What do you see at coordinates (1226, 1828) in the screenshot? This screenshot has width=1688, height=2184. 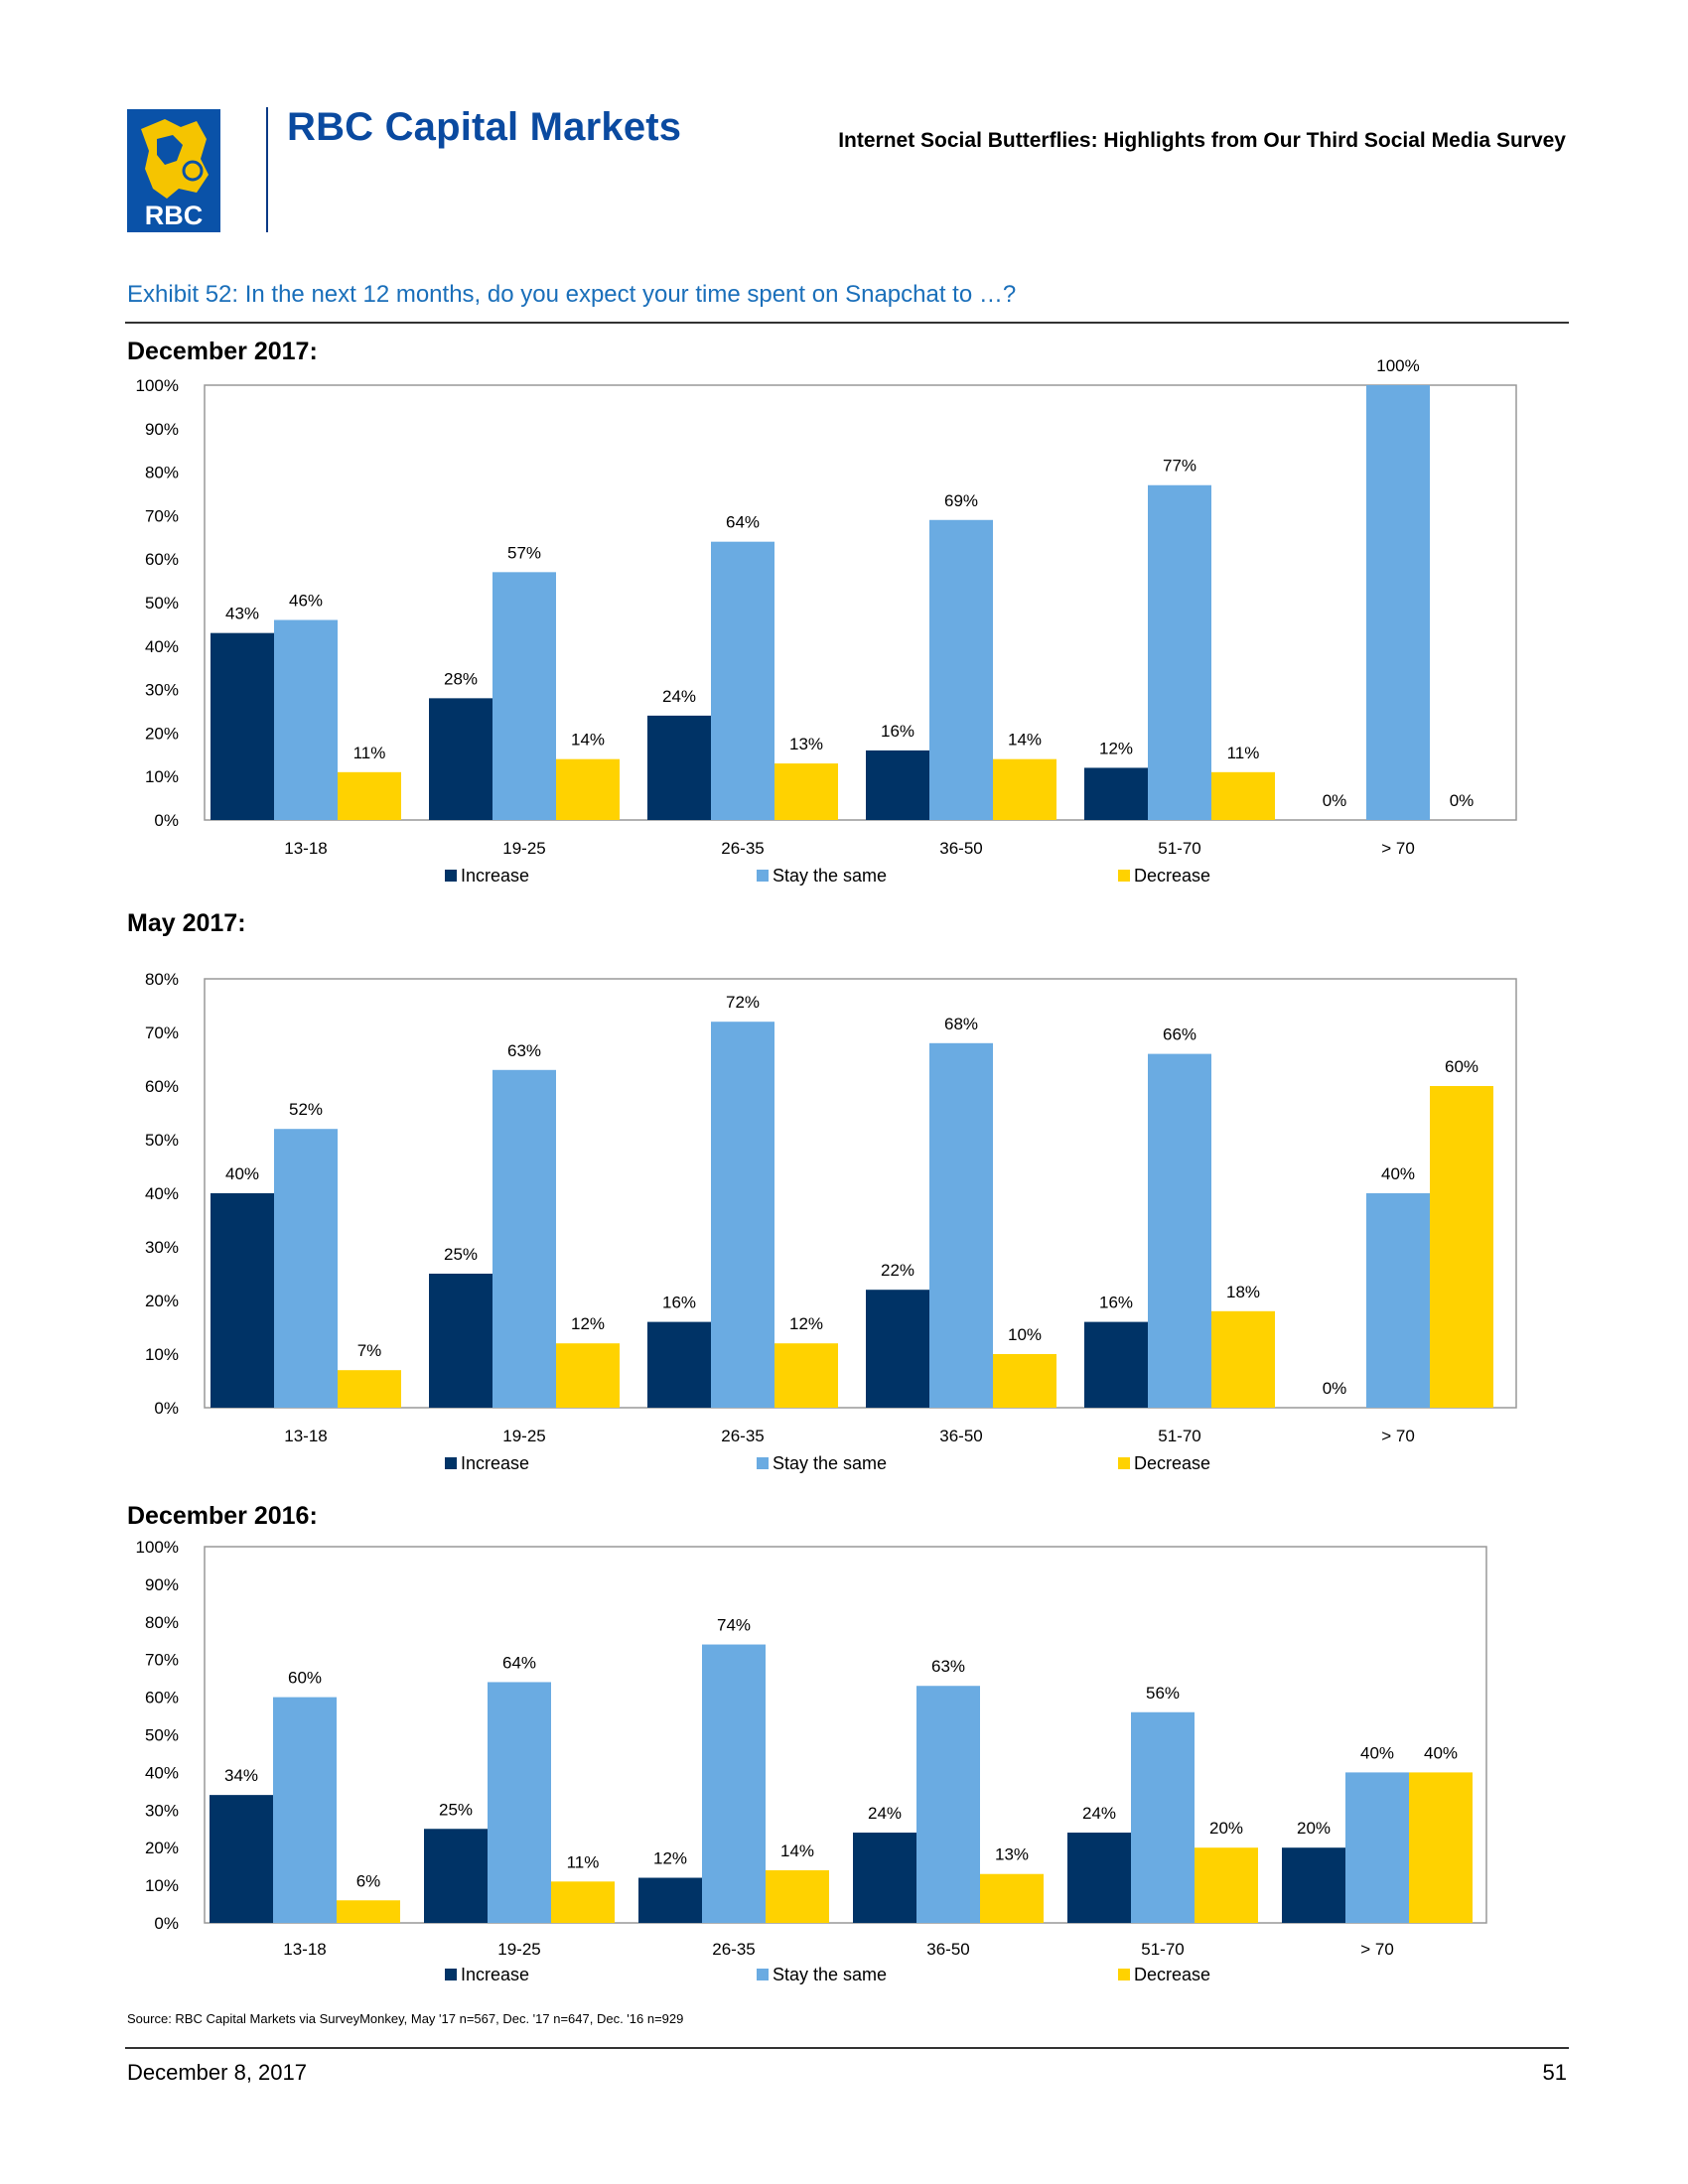 I see `data-label: 20%` at bounding box center [1226, 1828].